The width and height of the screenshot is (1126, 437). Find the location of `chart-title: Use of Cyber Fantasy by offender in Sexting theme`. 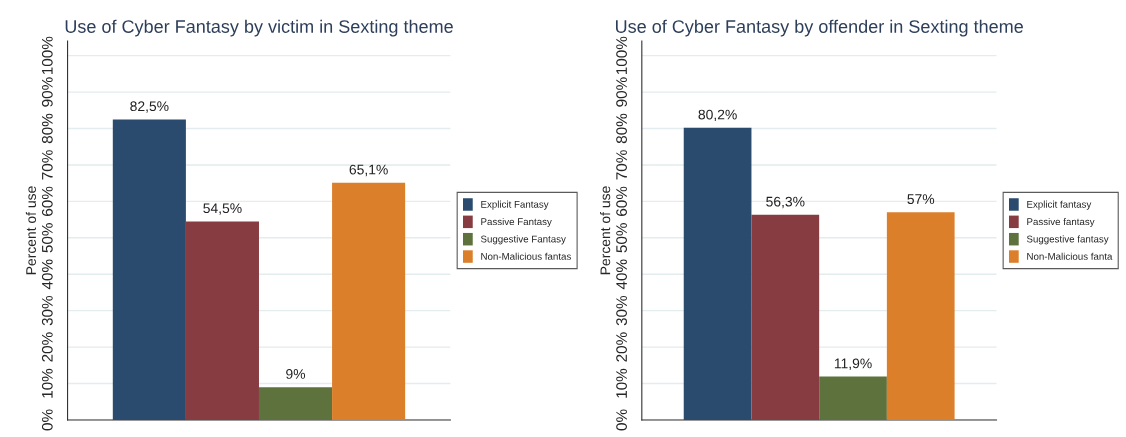

chart-title: Use of Cyber Fantasy by offender in Sexting theme is located at coordinates (819, 28).